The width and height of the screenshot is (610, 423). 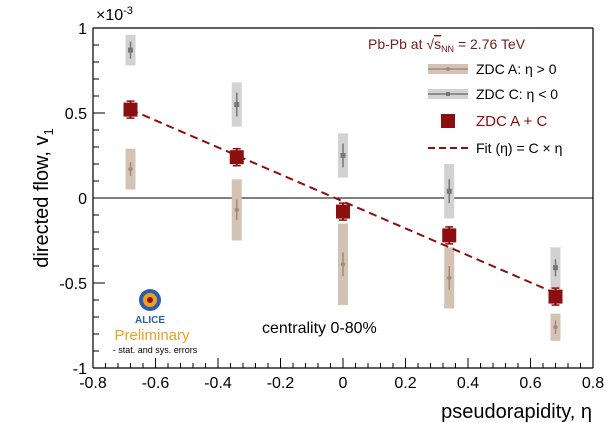 What do you see at coordinates (593, 383) in the screenshot?
I see `x-tick-label: 0.8` at bounding box center [593, 383].